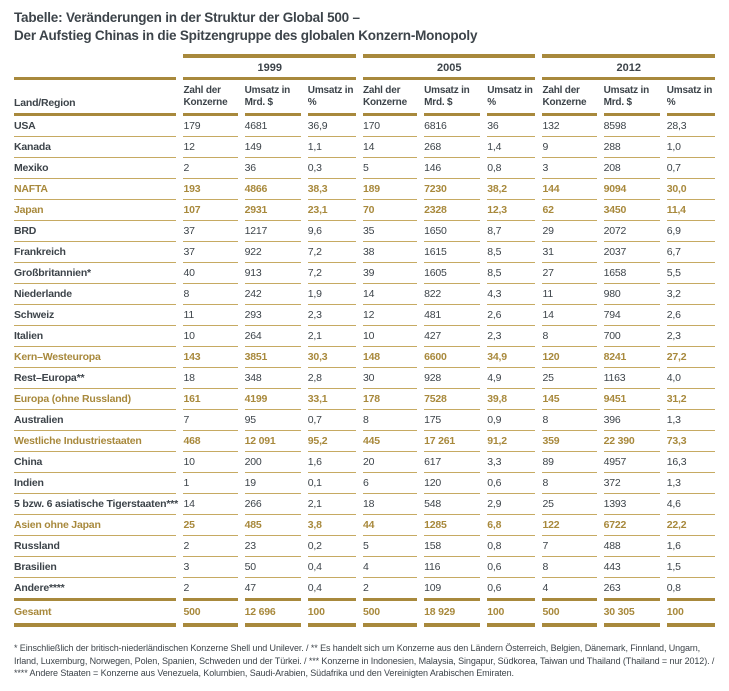  What do you see at coordinates (331, 525) in the screenshot?
I see `cell-value: 3,8` at bounding box center [331, 525].